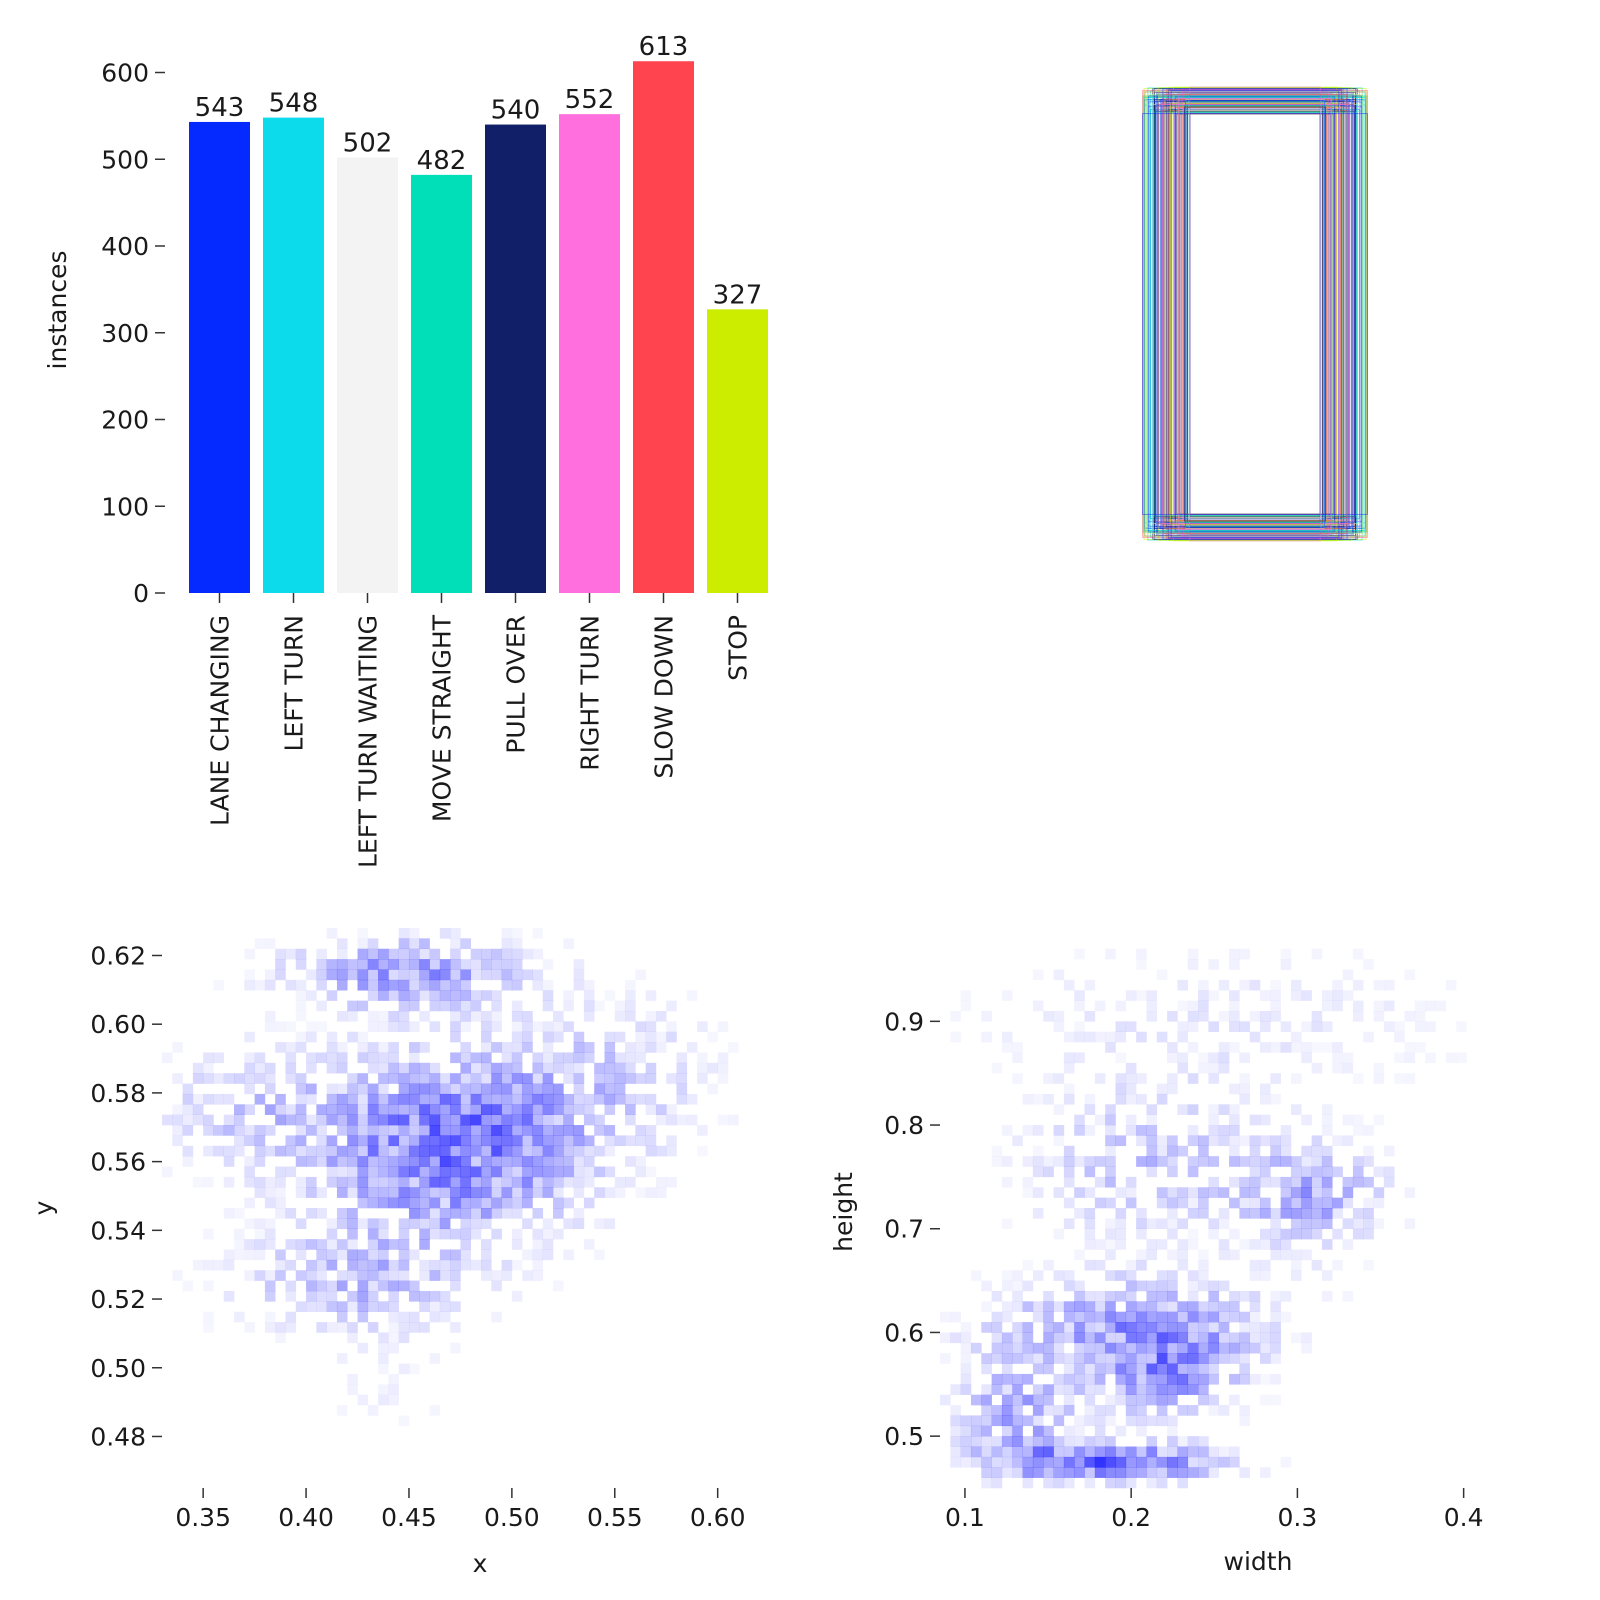 Image resolution: width=1600 pixels, height=1600 pixels. What do you see at coordinates (118, 1230) in the screenshot?
I see `heatmap-ytick-label: 0.54` at bounding box center [118, 1230].